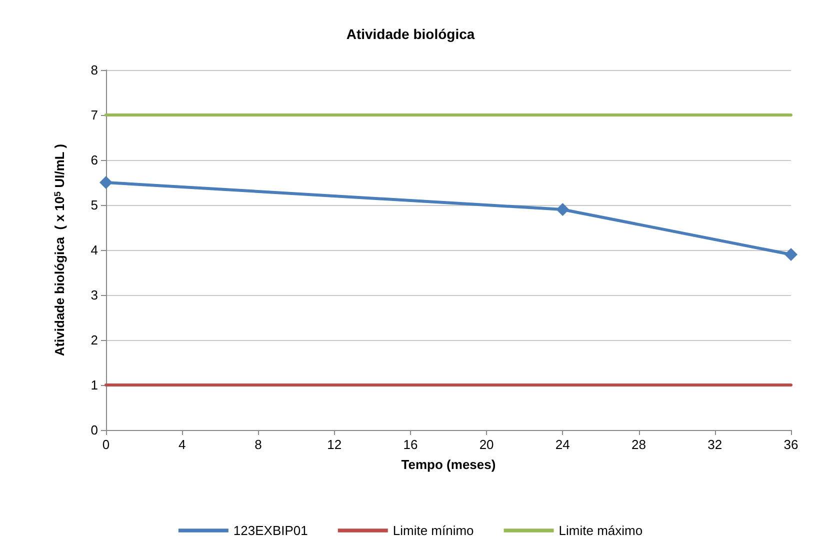  What do you see at coordinates (486, 444) in the screenshot?
I see `x-tick-label: 20` at bounding box center [486, 444].